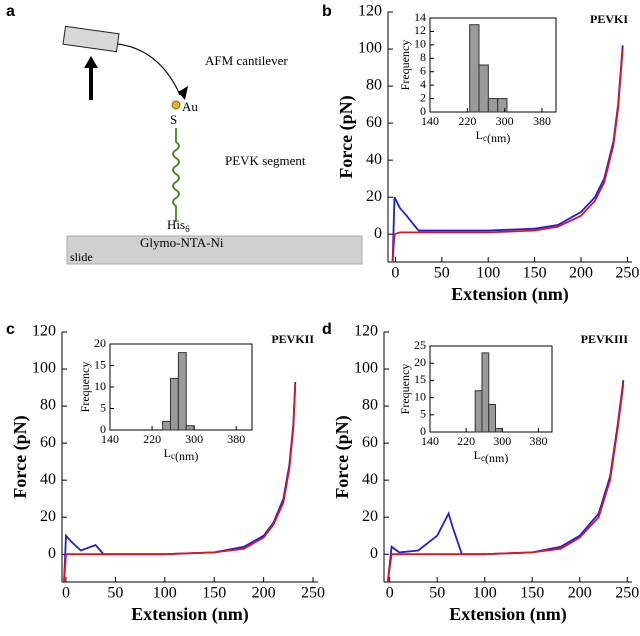 This screenshot has width=640, height=636. What do you see at coordinates (265, 160) in the screenshot?
I see `label: PEVK segment` at bounding box center [265, 160].